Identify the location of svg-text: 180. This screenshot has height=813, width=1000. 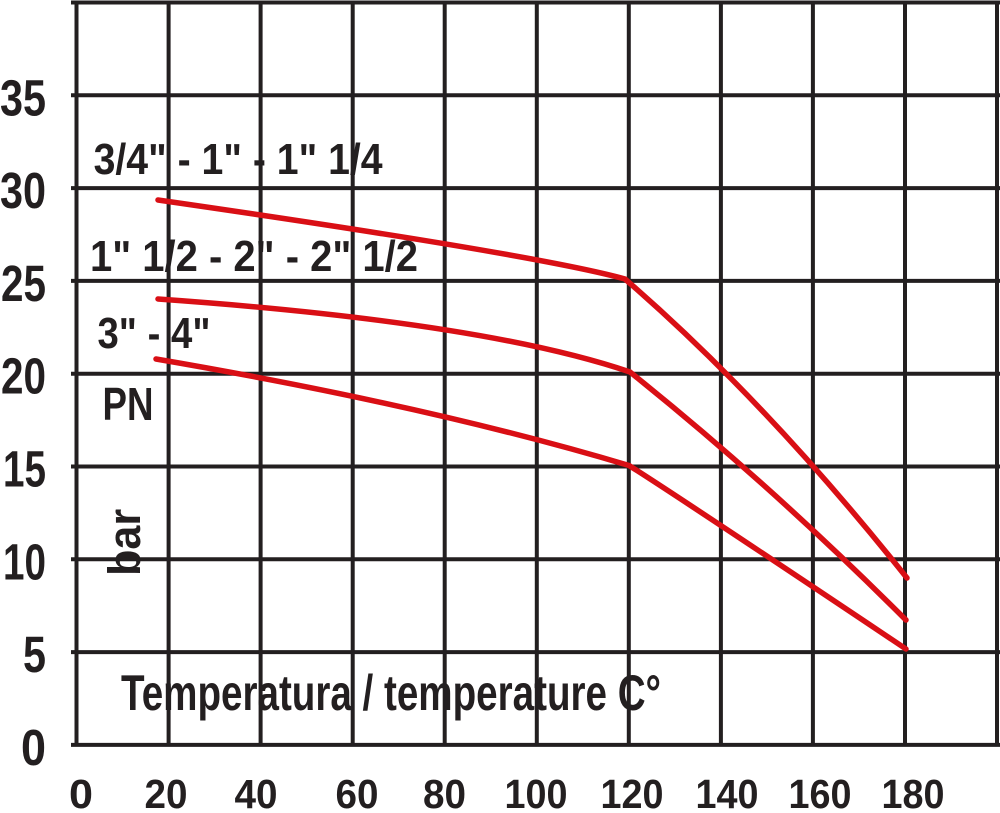
(913, 792).